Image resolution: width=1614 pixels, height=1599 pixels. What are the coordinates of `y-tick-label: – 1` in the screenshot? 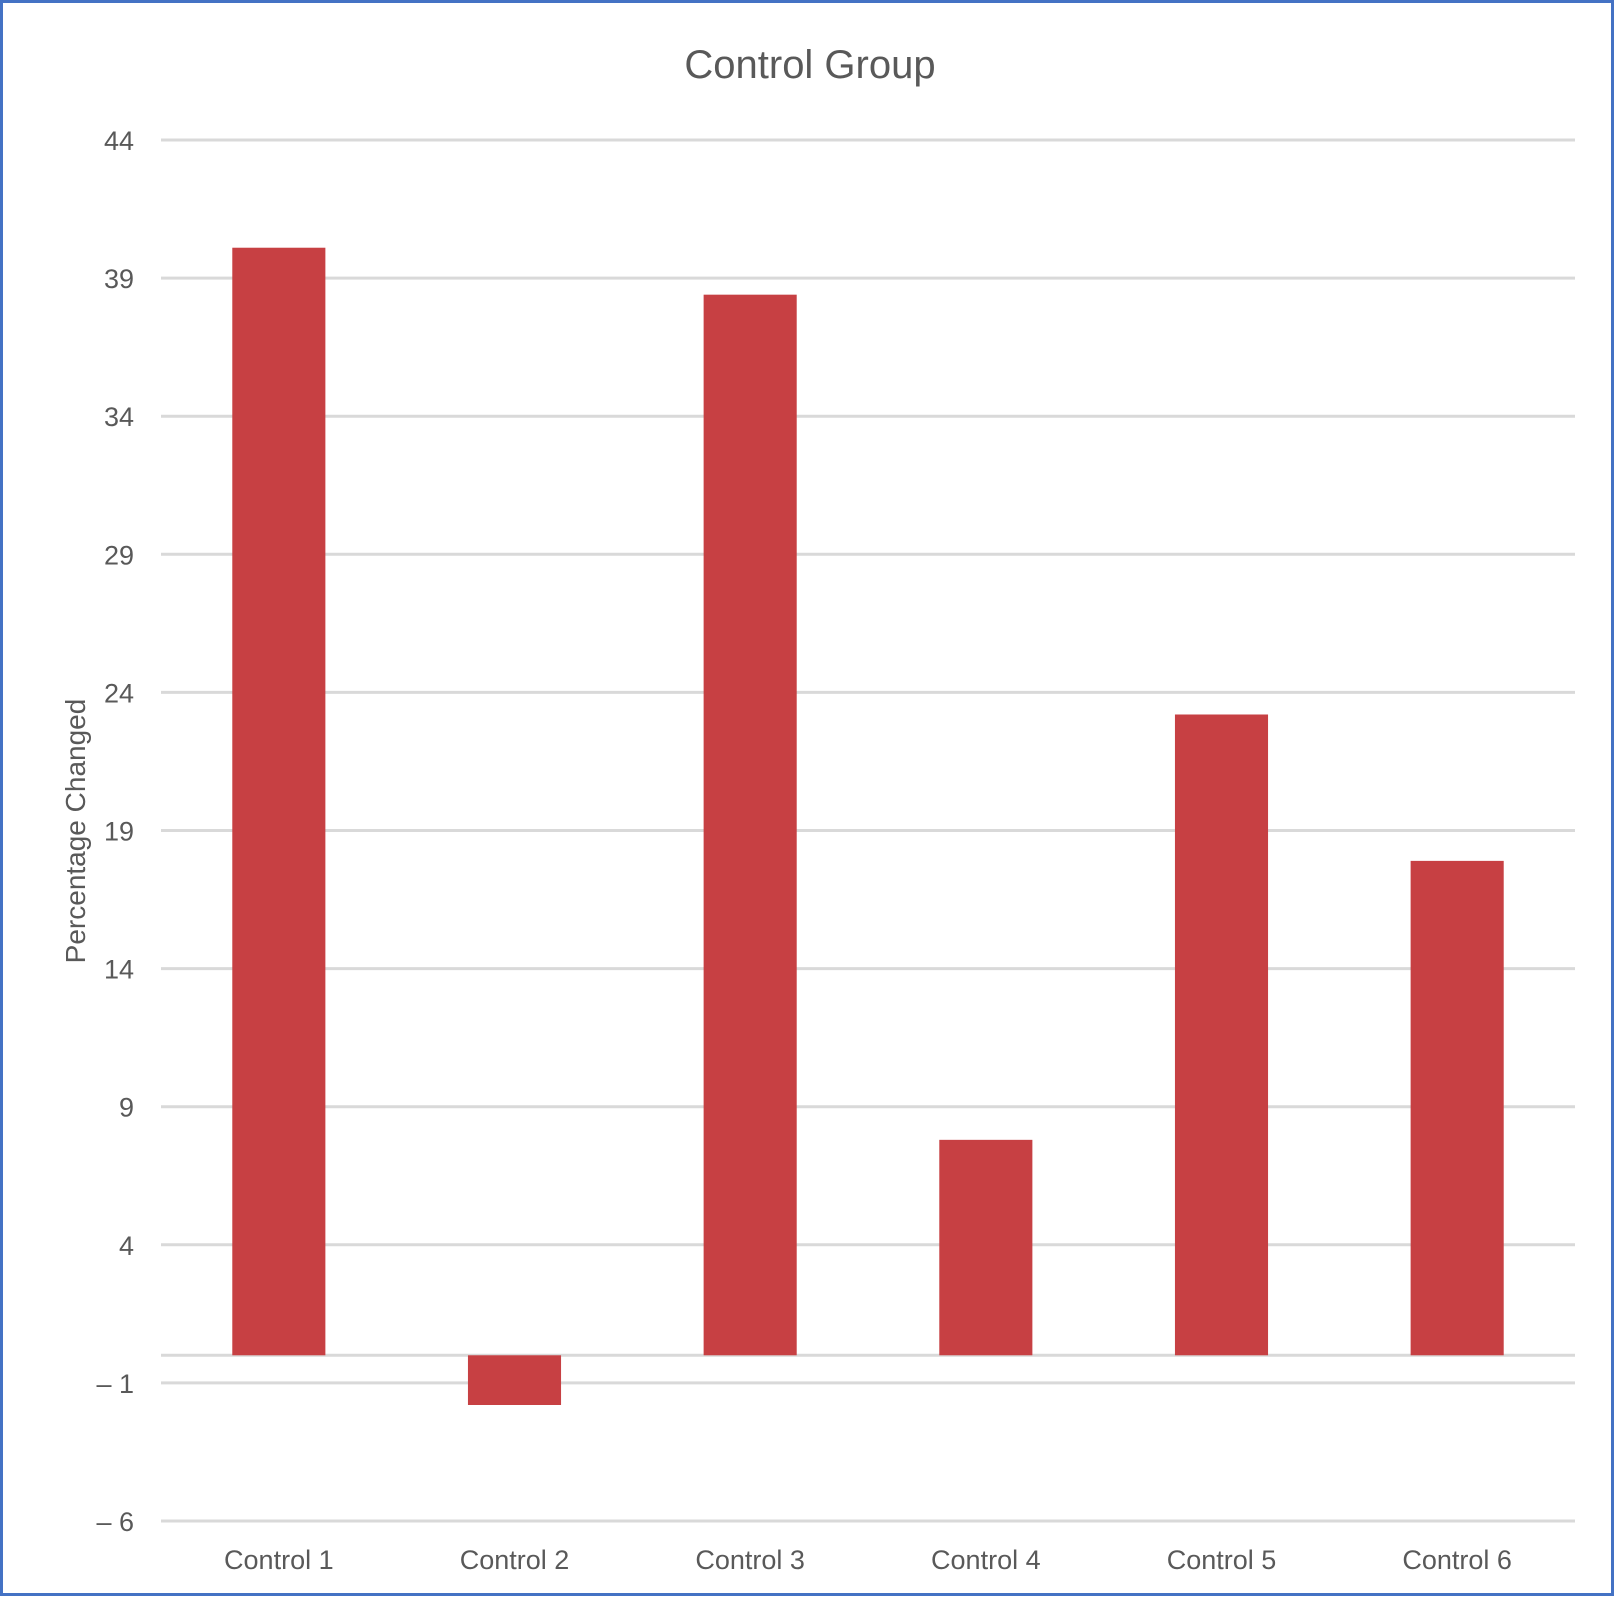 It's located at (115, 1384).